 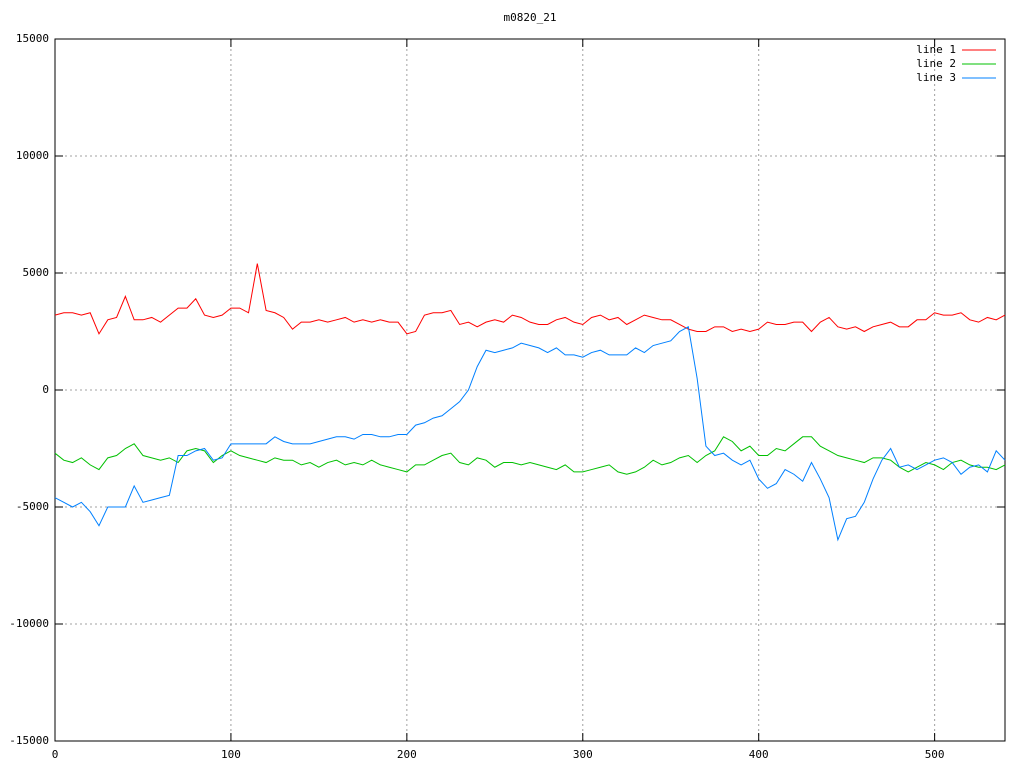 What do you see at coordinates (407, 754) in the screenshot?
I see `x-tick-label: 200` at bounding box center [407, 754].